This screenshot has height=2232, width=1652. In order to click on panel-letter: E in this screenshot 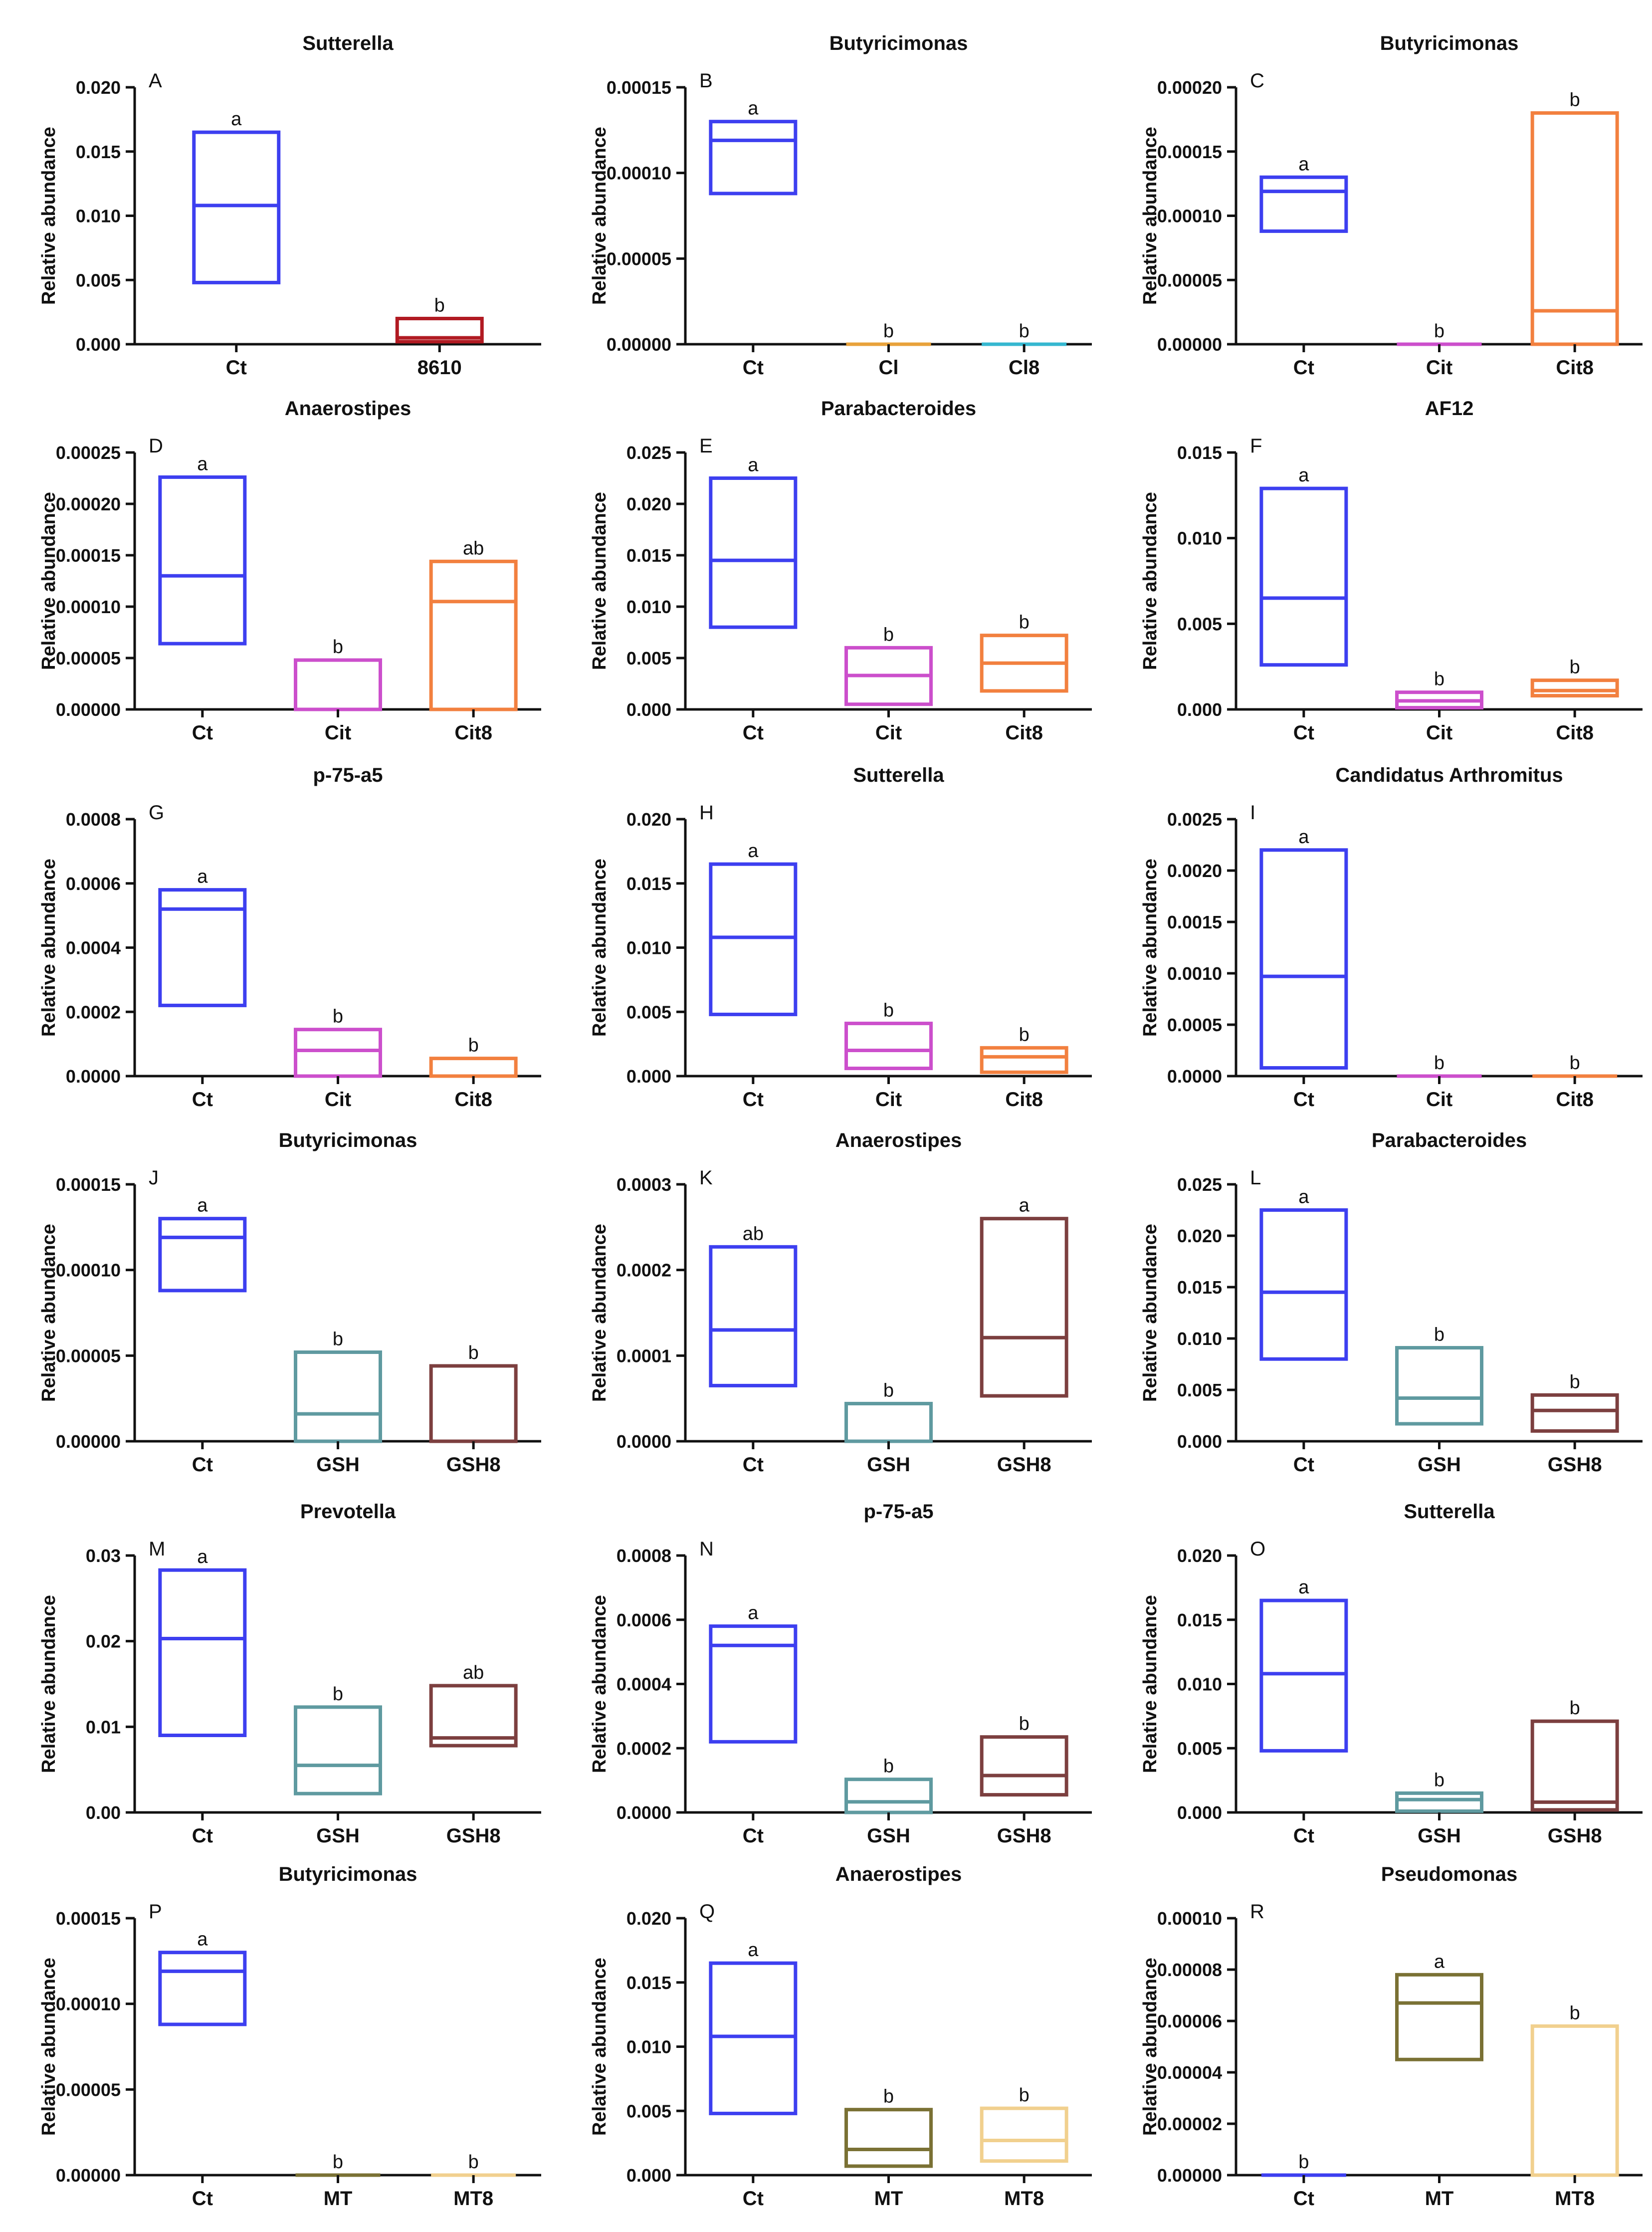, I will do `click(706, 446)`.